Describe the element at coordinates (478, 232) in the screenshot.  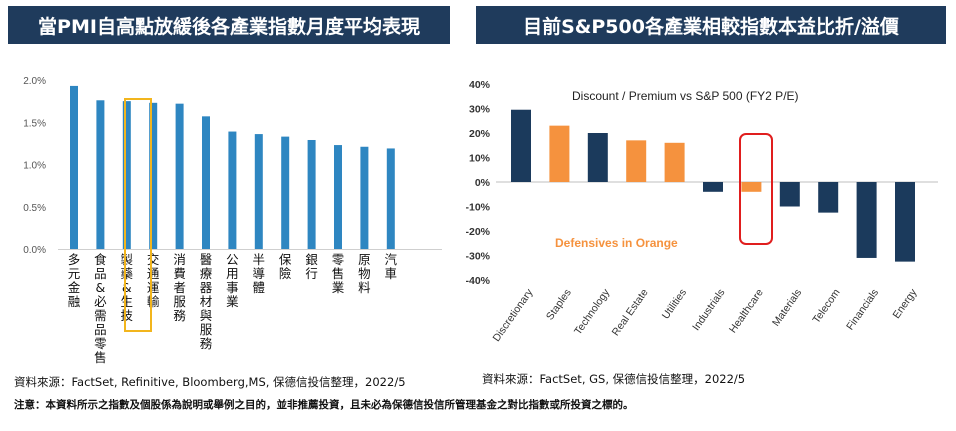
I see `right-y-tick-label: -20%` at that location.